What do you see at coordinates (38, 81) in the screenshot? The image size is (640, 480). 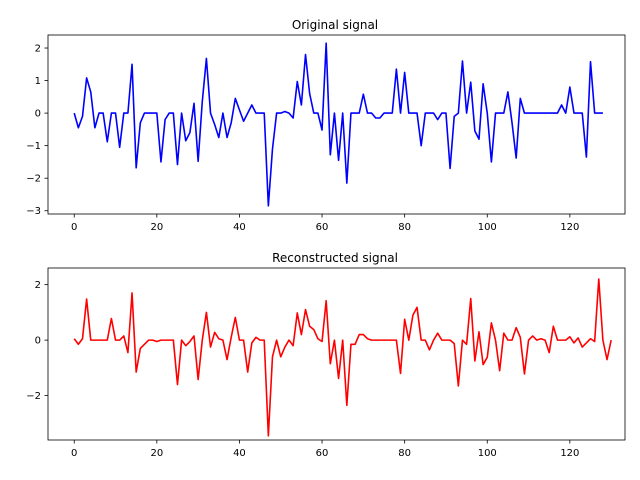 I see `original-signal-ytick-label: 1` at bounding box center [38, 81].